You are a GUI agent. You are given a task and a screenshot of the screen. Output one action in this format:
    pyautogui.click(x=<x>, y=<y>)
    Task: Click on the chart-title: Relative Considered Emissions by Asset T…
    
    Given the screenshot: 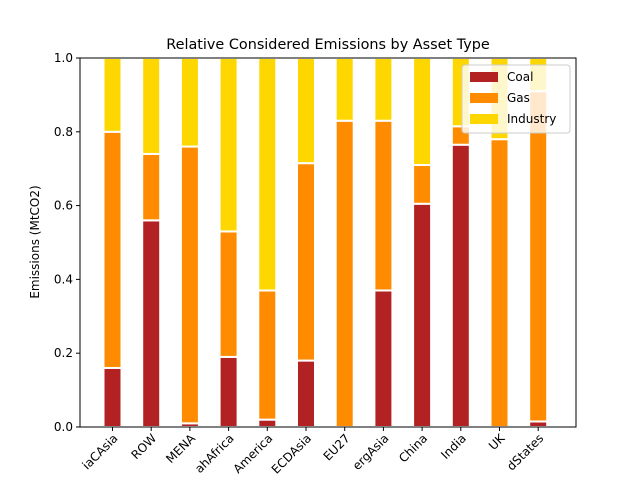 What is the action you would take?
    pyautogui.click(x=328, y=45)
    